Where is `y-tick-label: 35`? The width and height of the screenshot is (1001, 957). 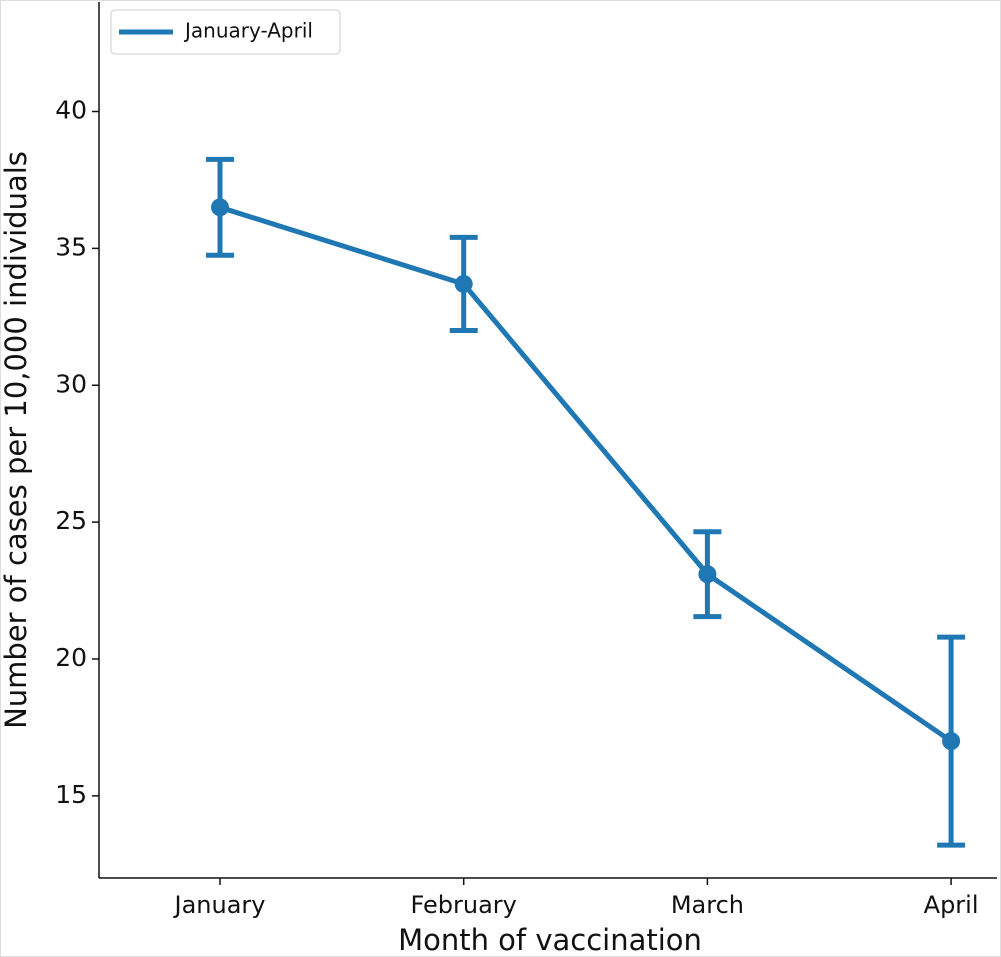 y-tick-label: 35 is located at coordinates (71, 246).